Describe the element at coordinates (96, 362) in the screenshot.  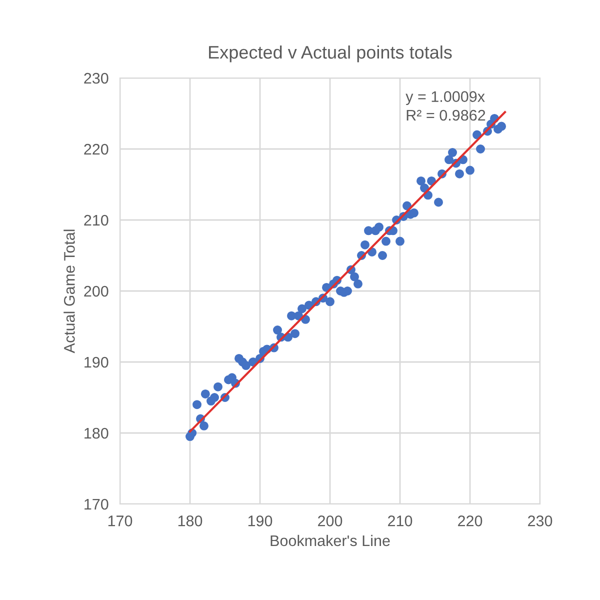
I see `y-tick-label: 190` at that location.